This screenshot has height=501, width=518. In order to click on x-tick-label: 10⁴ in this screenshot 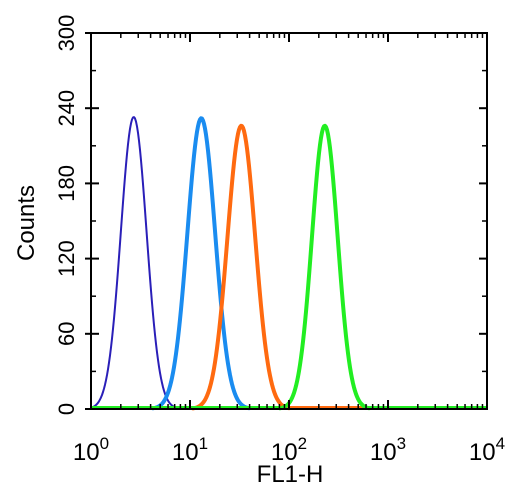, I will do `click(487, 450)`.